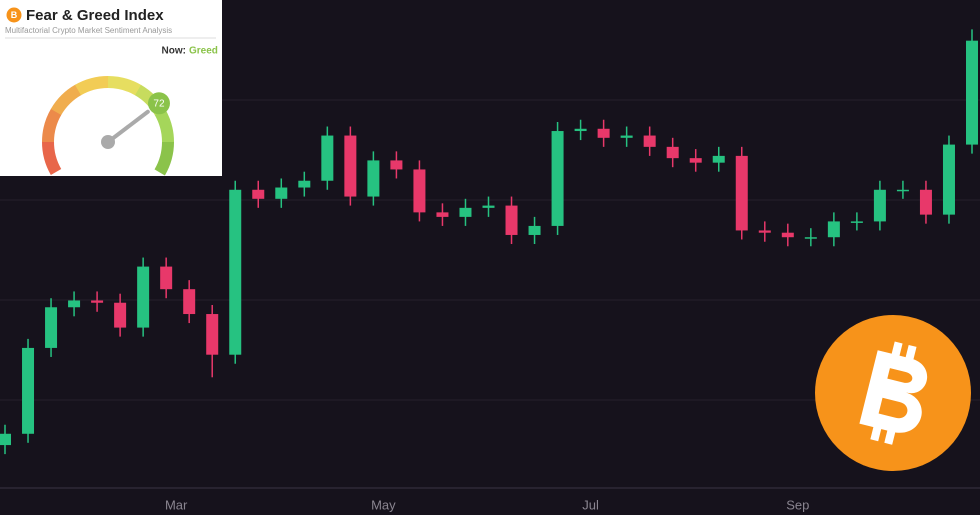  I want to click on status: Greed, so click(203, 51).